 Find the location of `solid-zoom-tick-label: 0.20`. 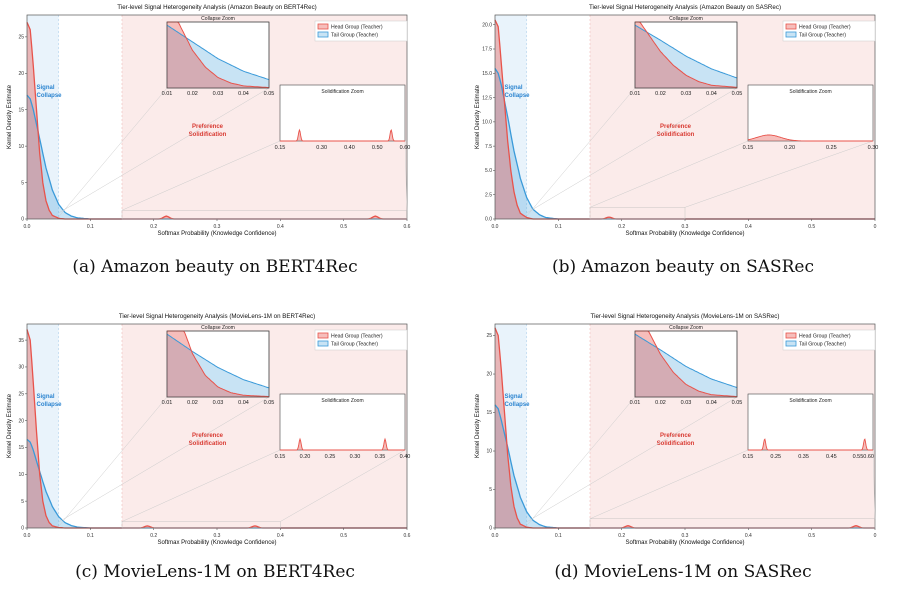

solid-zoom-tick-label: 0.20 is located at coordinates (305, 457).